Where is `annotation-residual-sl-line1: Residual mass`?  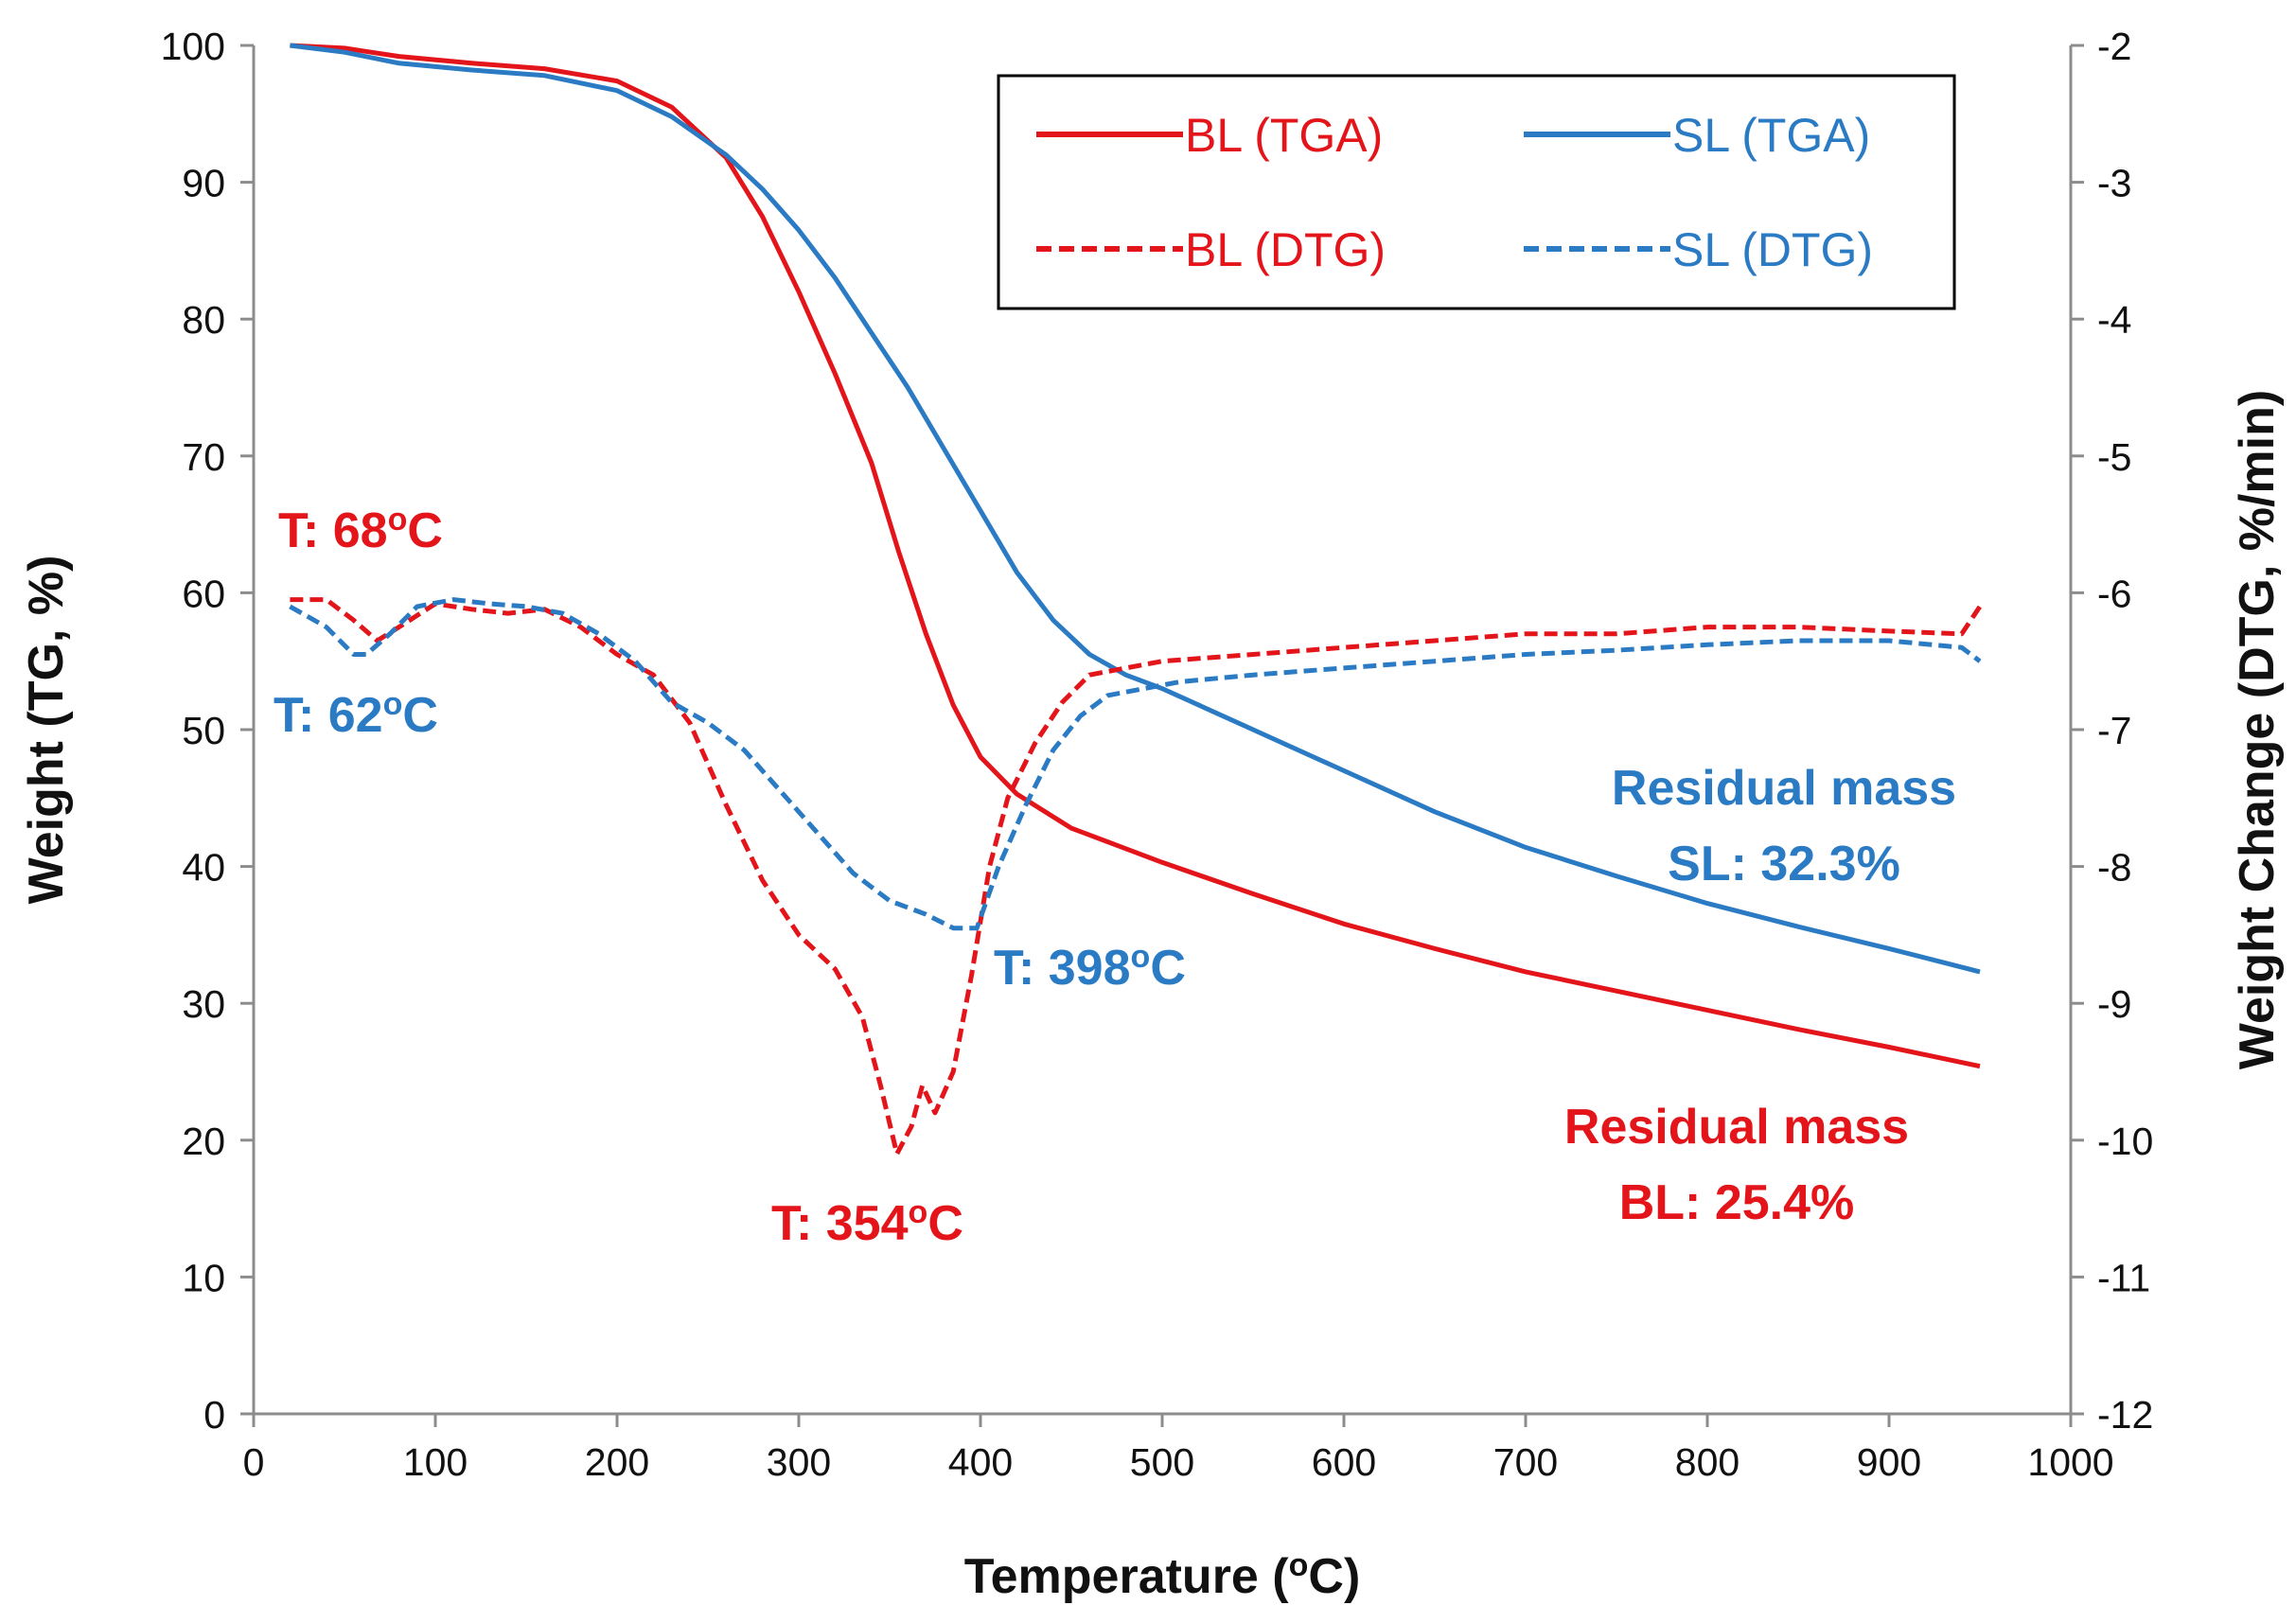
annotation-residual-sl-line1: Residual mass is located at coordinates (1784, 788).